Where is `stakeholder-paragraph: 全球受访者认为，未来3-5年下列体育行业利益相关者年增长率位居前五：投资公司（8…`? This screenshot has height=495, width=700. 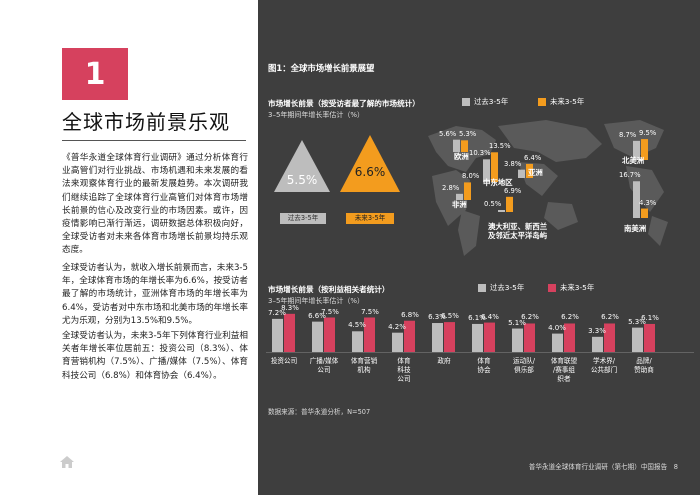 stakeholder-paragraph: 全球受访者认为，未来3-5年下列体育行业利益相关者年增长率位居前五：投资公司（8… is located at coordinates (155, 356).